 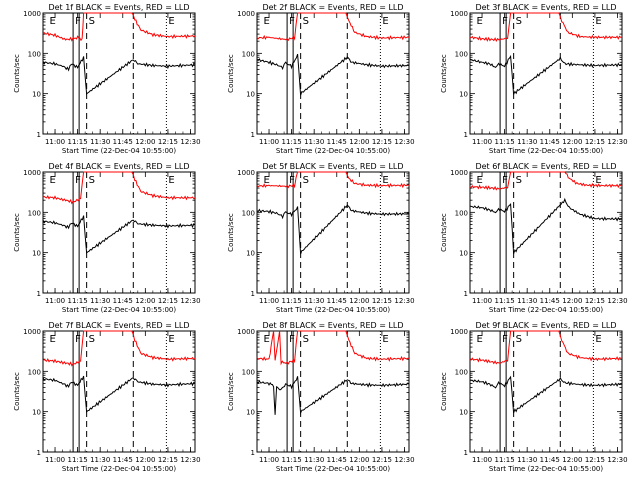 What do you see at coordinates (118, 325) in the screenshot?
I see `chart-title: Det 7f BLACK = Events, RED = LLD` at bounding box center [118, 325].